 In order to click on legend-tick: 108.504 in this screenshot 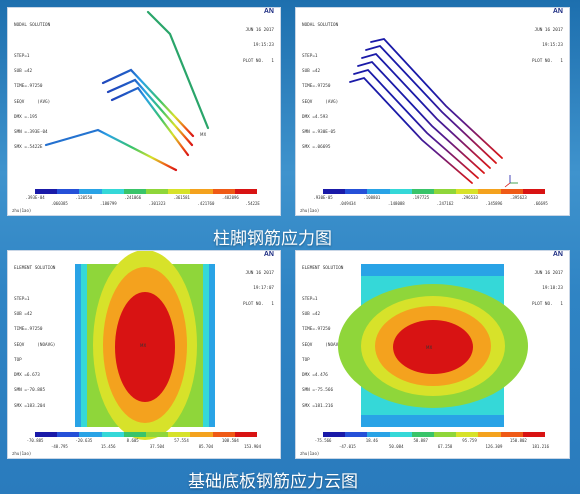, I will do `click(230, 440)`.